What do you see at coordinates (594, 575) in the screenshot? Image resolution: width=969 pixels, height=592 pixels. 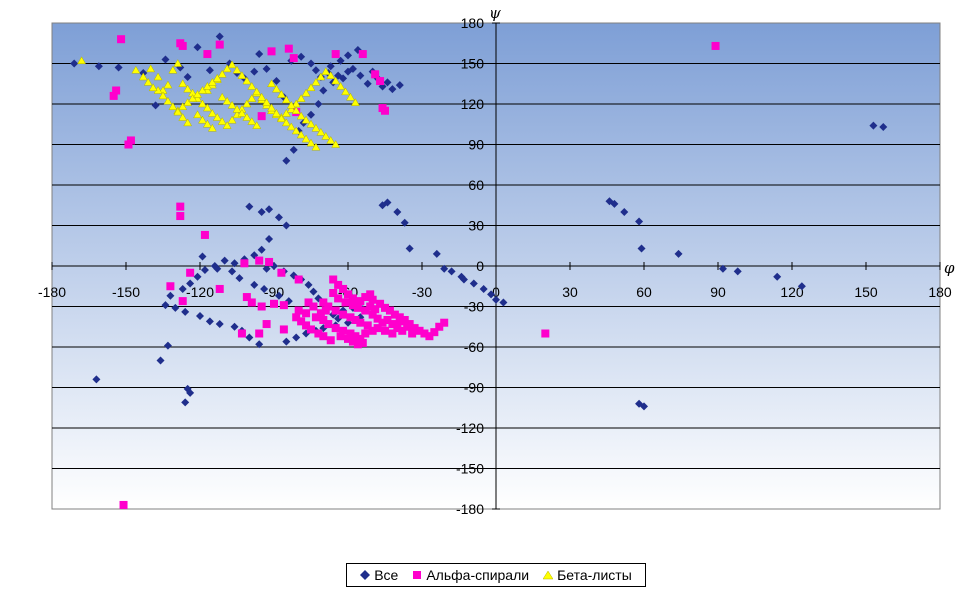 I see `legend-label-beta: Бета-листы` at bounding box center [594, 575].